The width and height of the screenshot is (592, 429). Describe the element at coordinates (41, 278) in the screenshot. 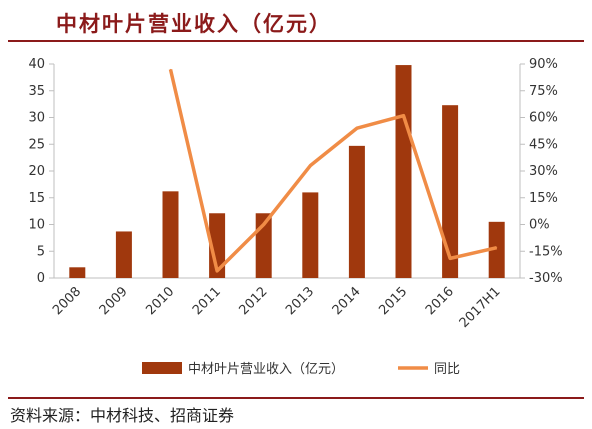

I see `left-tick-label: 0` at that location.